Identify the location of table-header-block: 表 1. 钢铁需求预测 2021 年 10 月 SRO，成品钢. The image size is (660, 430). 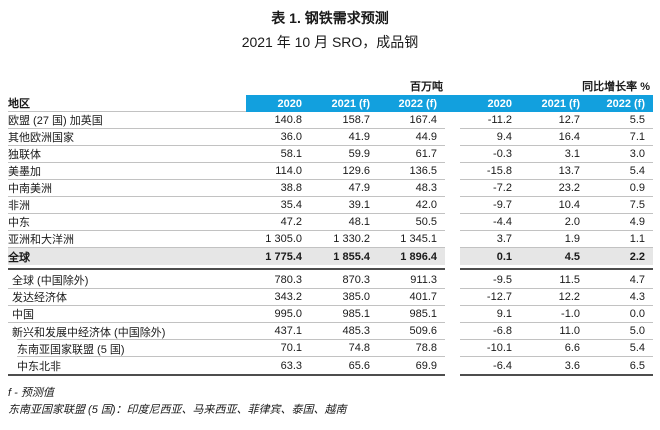
(330, 25).